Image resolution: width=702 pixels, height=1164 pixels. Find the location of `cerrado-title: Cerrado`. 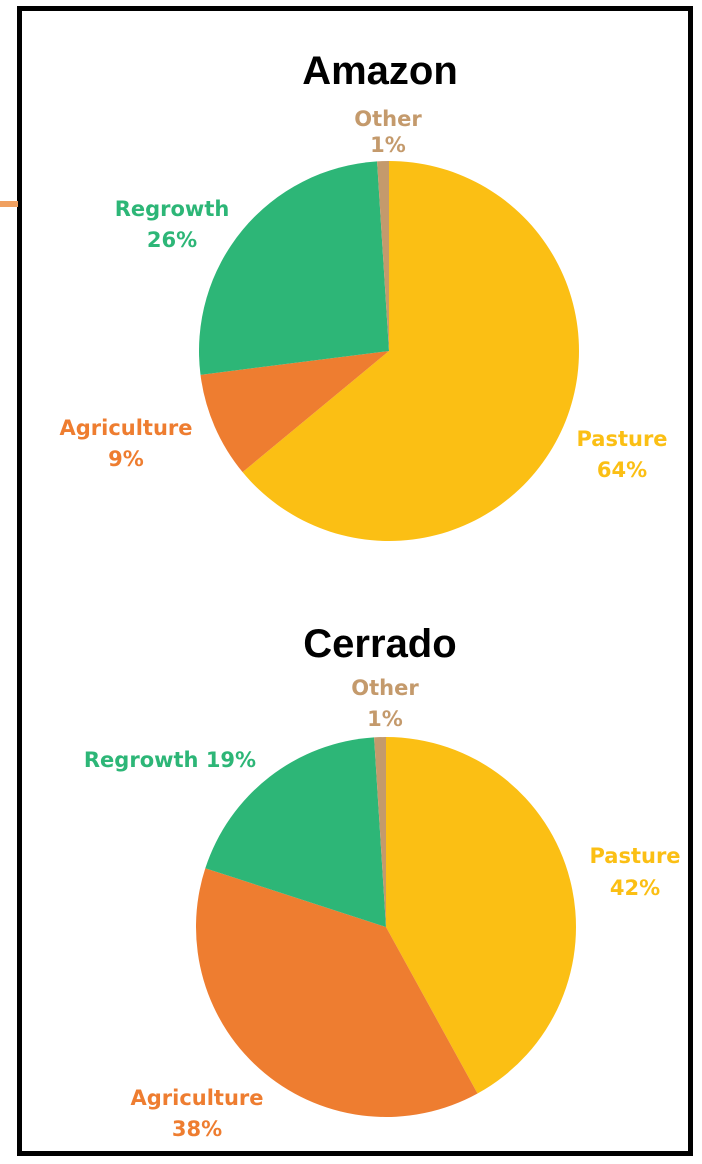

cerrado-title: Cerrado is located at coordinates (379, 644).